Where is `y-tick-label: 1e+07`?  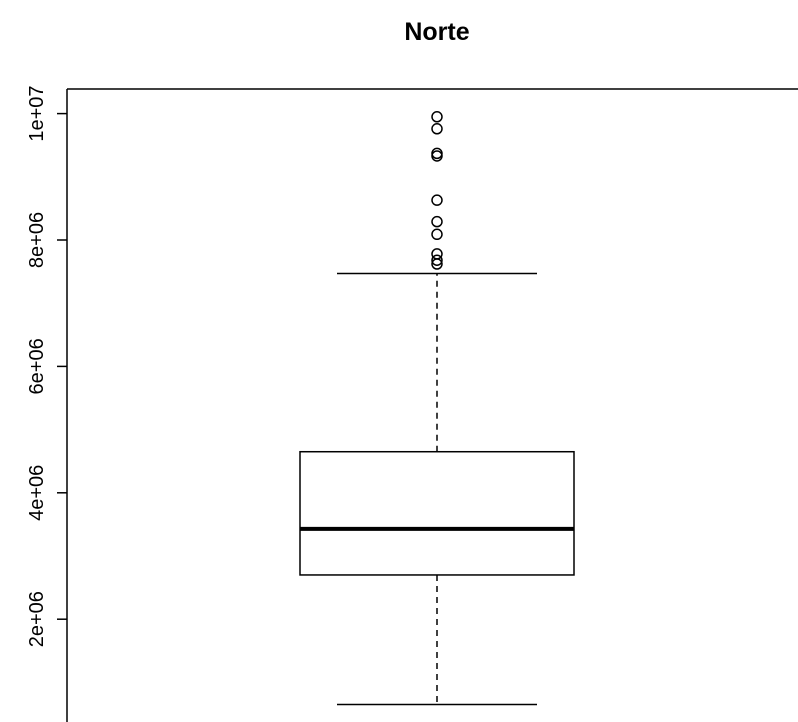 y-tick-label: 1e+07 is located at coordinates (37, 114).